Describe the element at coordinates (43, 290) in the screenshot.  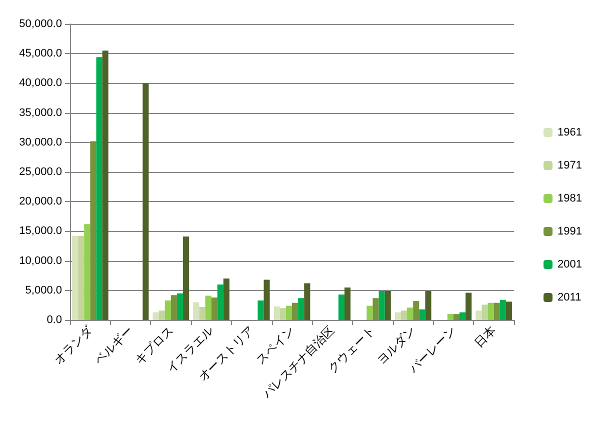
I see `y-tick-label: 5,000.0` at that location.